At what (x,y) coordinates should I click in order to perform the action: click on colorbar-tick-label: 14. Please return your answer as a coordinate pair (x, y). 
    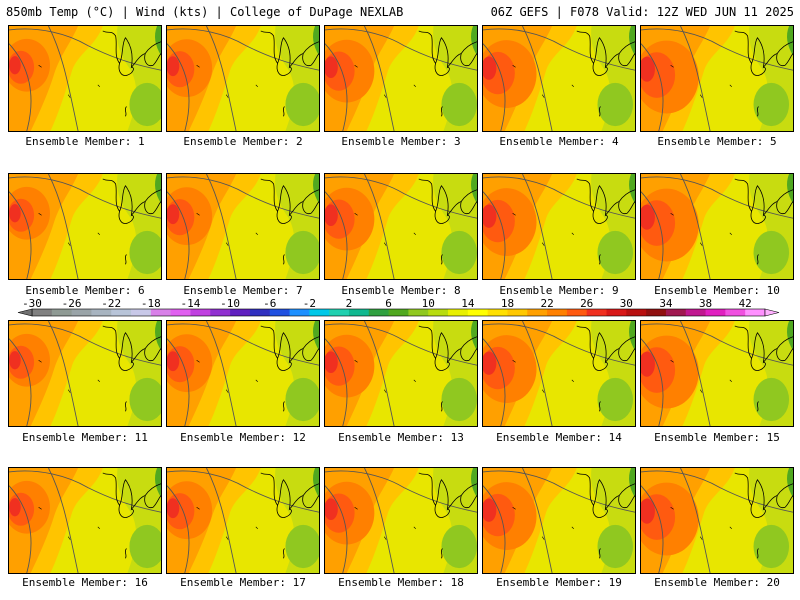
    Looking at the image, I should click on (468, 304).